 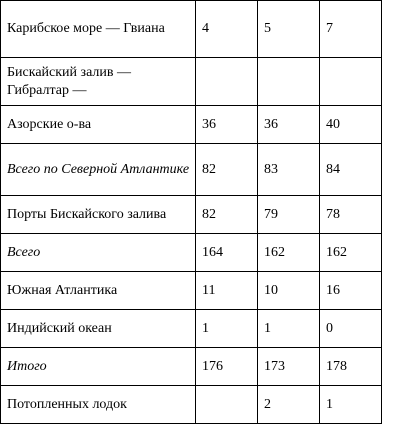 What do you see at coordinates (288, 366) in the screenshot?
I see `row-value: 173` at bounding box center [288, 366].